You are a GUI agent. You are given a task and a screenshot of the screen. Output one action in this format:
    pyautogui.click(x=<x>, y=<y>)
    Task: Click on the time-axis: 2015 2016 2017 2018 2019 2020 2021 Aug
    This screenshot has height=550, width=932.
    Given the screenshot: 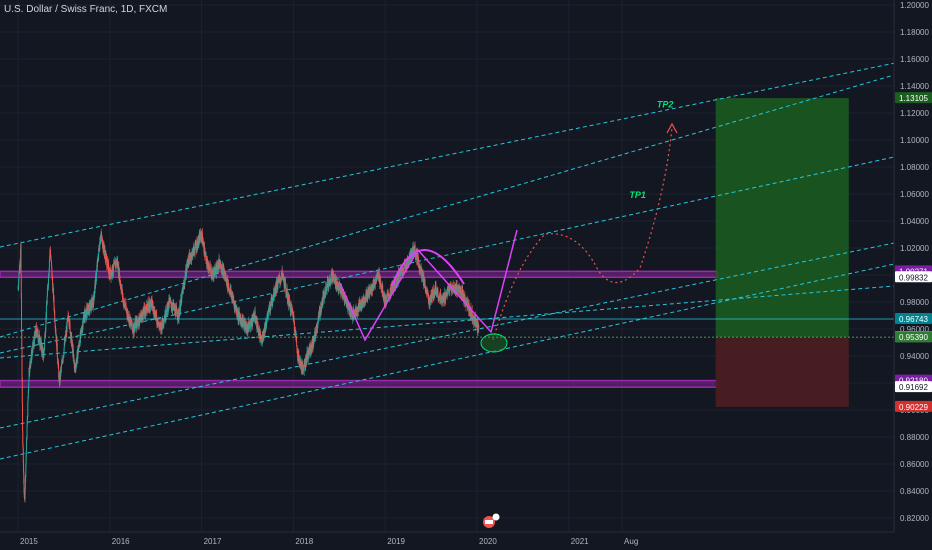 What is the action you would take?
    pyautogui.click(x=447, y=540)
    